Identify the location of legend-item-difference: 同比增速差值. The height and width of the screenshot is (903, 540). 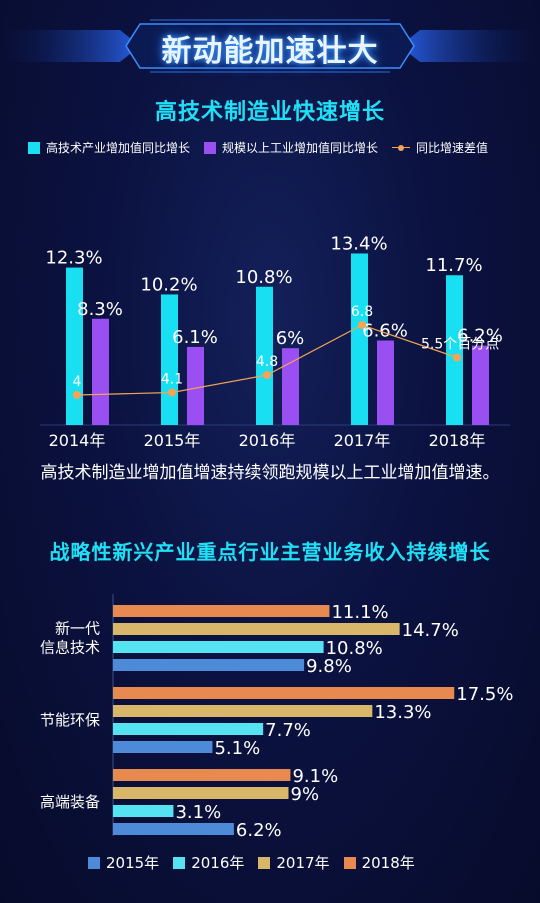
(440, 147).